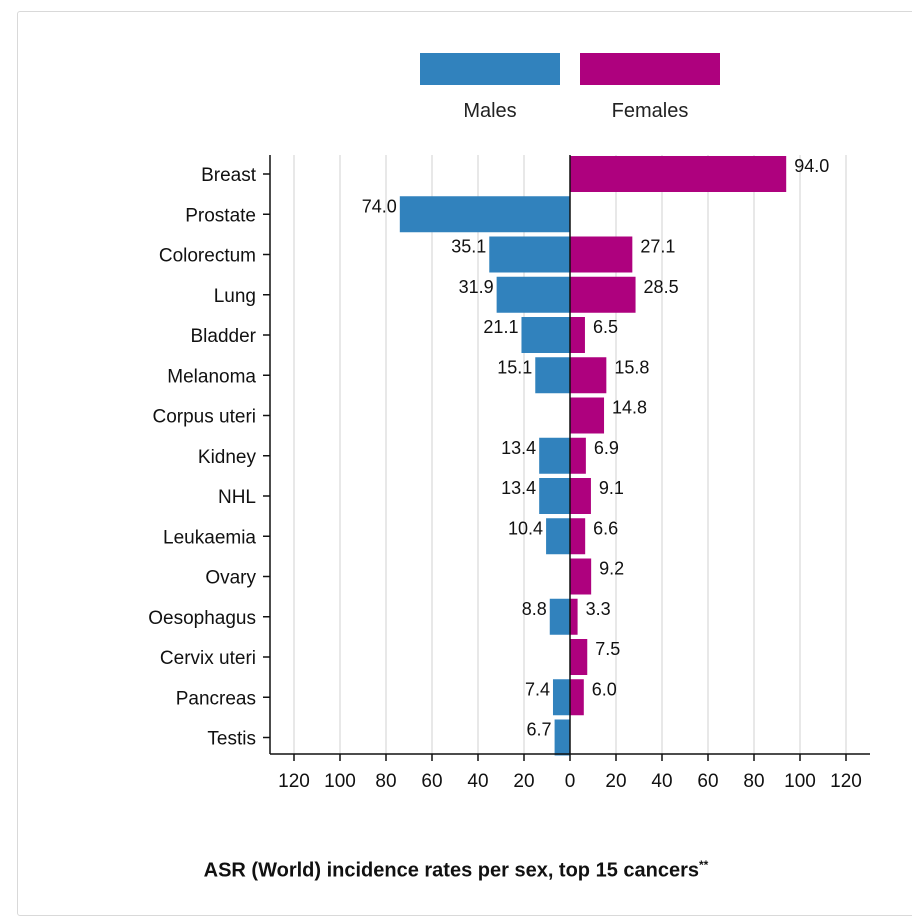  Describe the element at coordinates (704, 865) in the screenshot. I see `chart-title-footnote-mark: **` at that location.